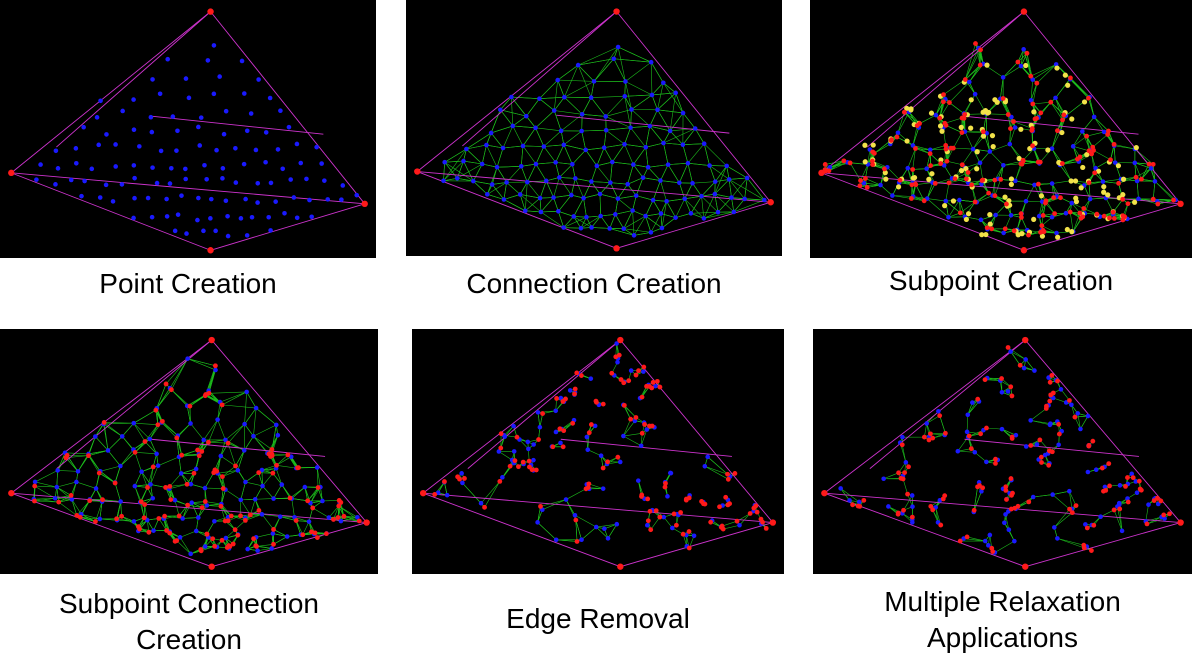 The width and height of the screenshot is (1192, 664). I want to click on mesh-points, so click(604, 141).